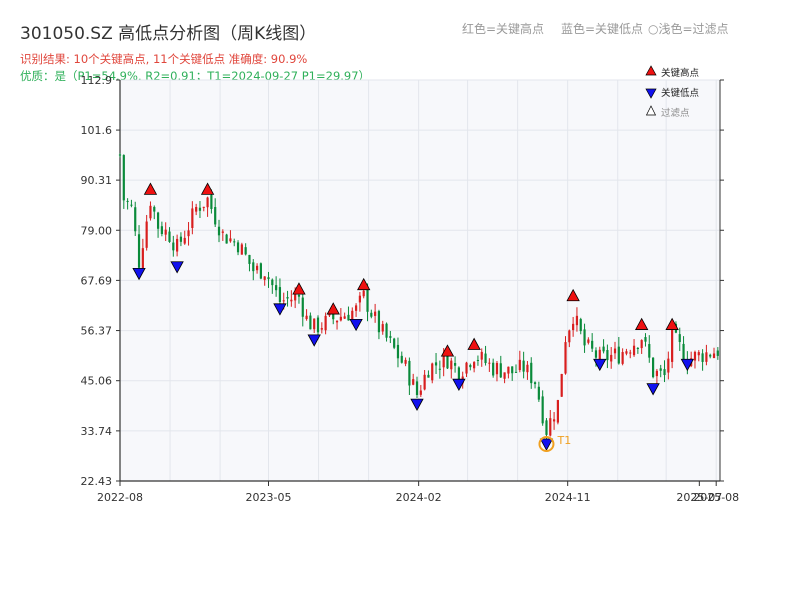 The height and width of the screenshot is (604, 800). I want to click on y-tick-label: 45.06, so click(97, 381).